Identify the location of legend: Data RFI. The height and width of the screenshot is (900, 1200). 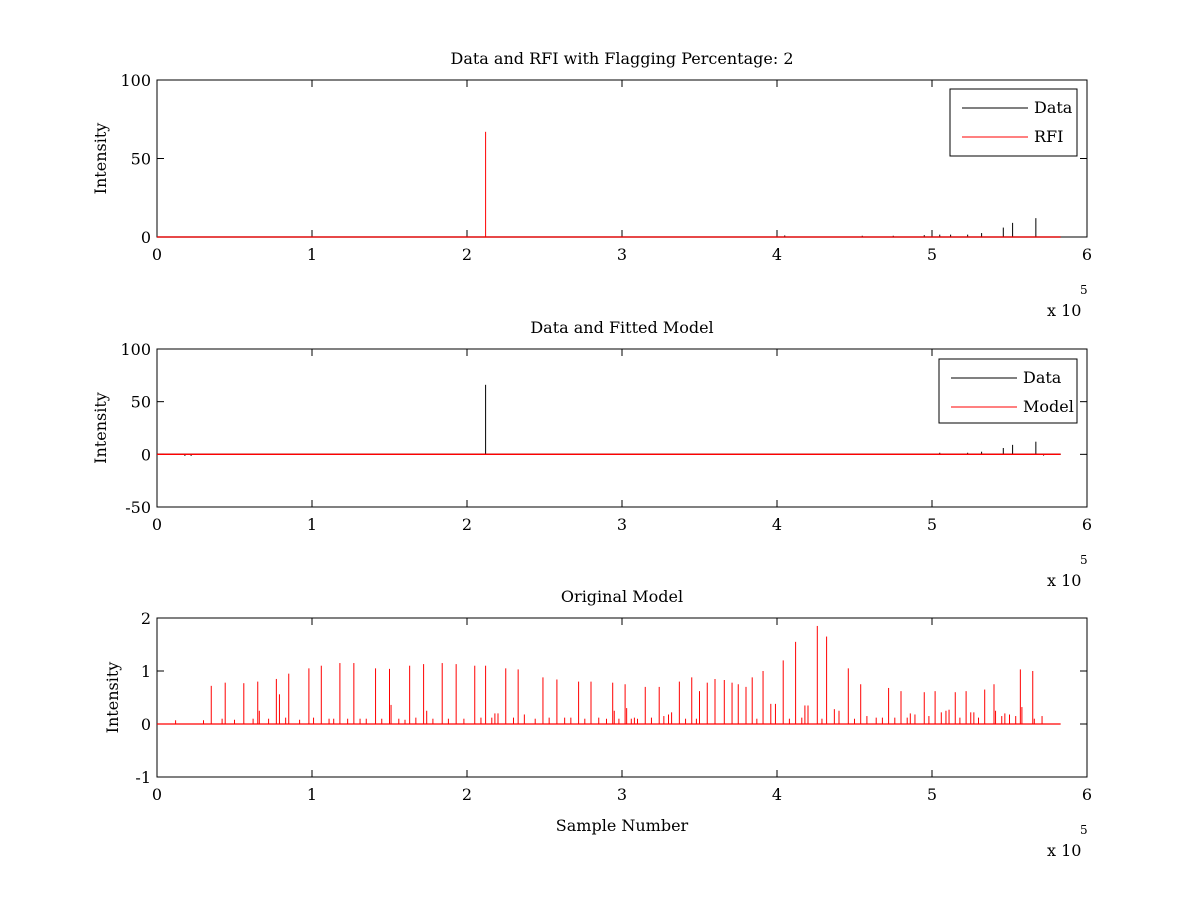
(1013, 122).